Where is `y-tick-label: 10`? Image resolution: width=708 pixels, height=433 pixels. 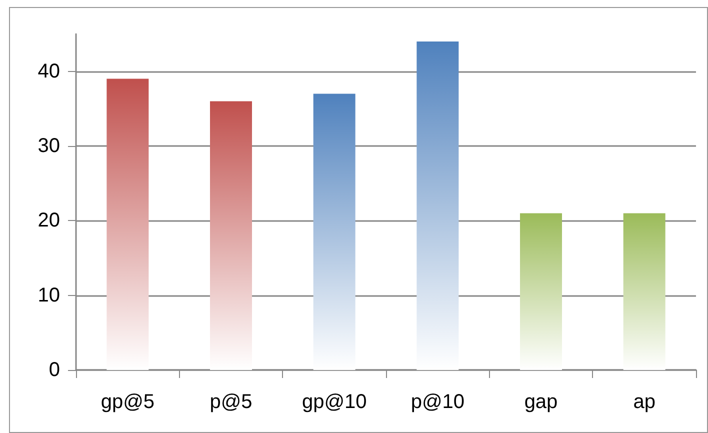 y-tick-label: 10 is located at coordinates (49, 295).